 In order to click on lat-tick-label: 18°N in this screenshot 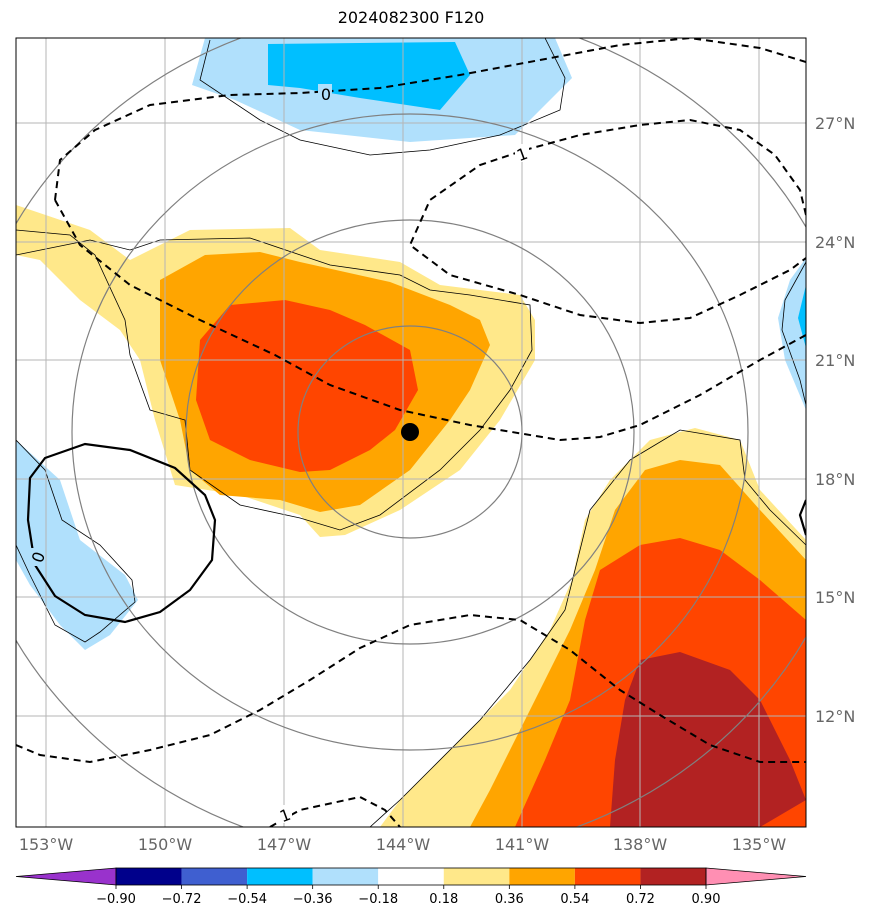, I will do `click(835, 479)`.